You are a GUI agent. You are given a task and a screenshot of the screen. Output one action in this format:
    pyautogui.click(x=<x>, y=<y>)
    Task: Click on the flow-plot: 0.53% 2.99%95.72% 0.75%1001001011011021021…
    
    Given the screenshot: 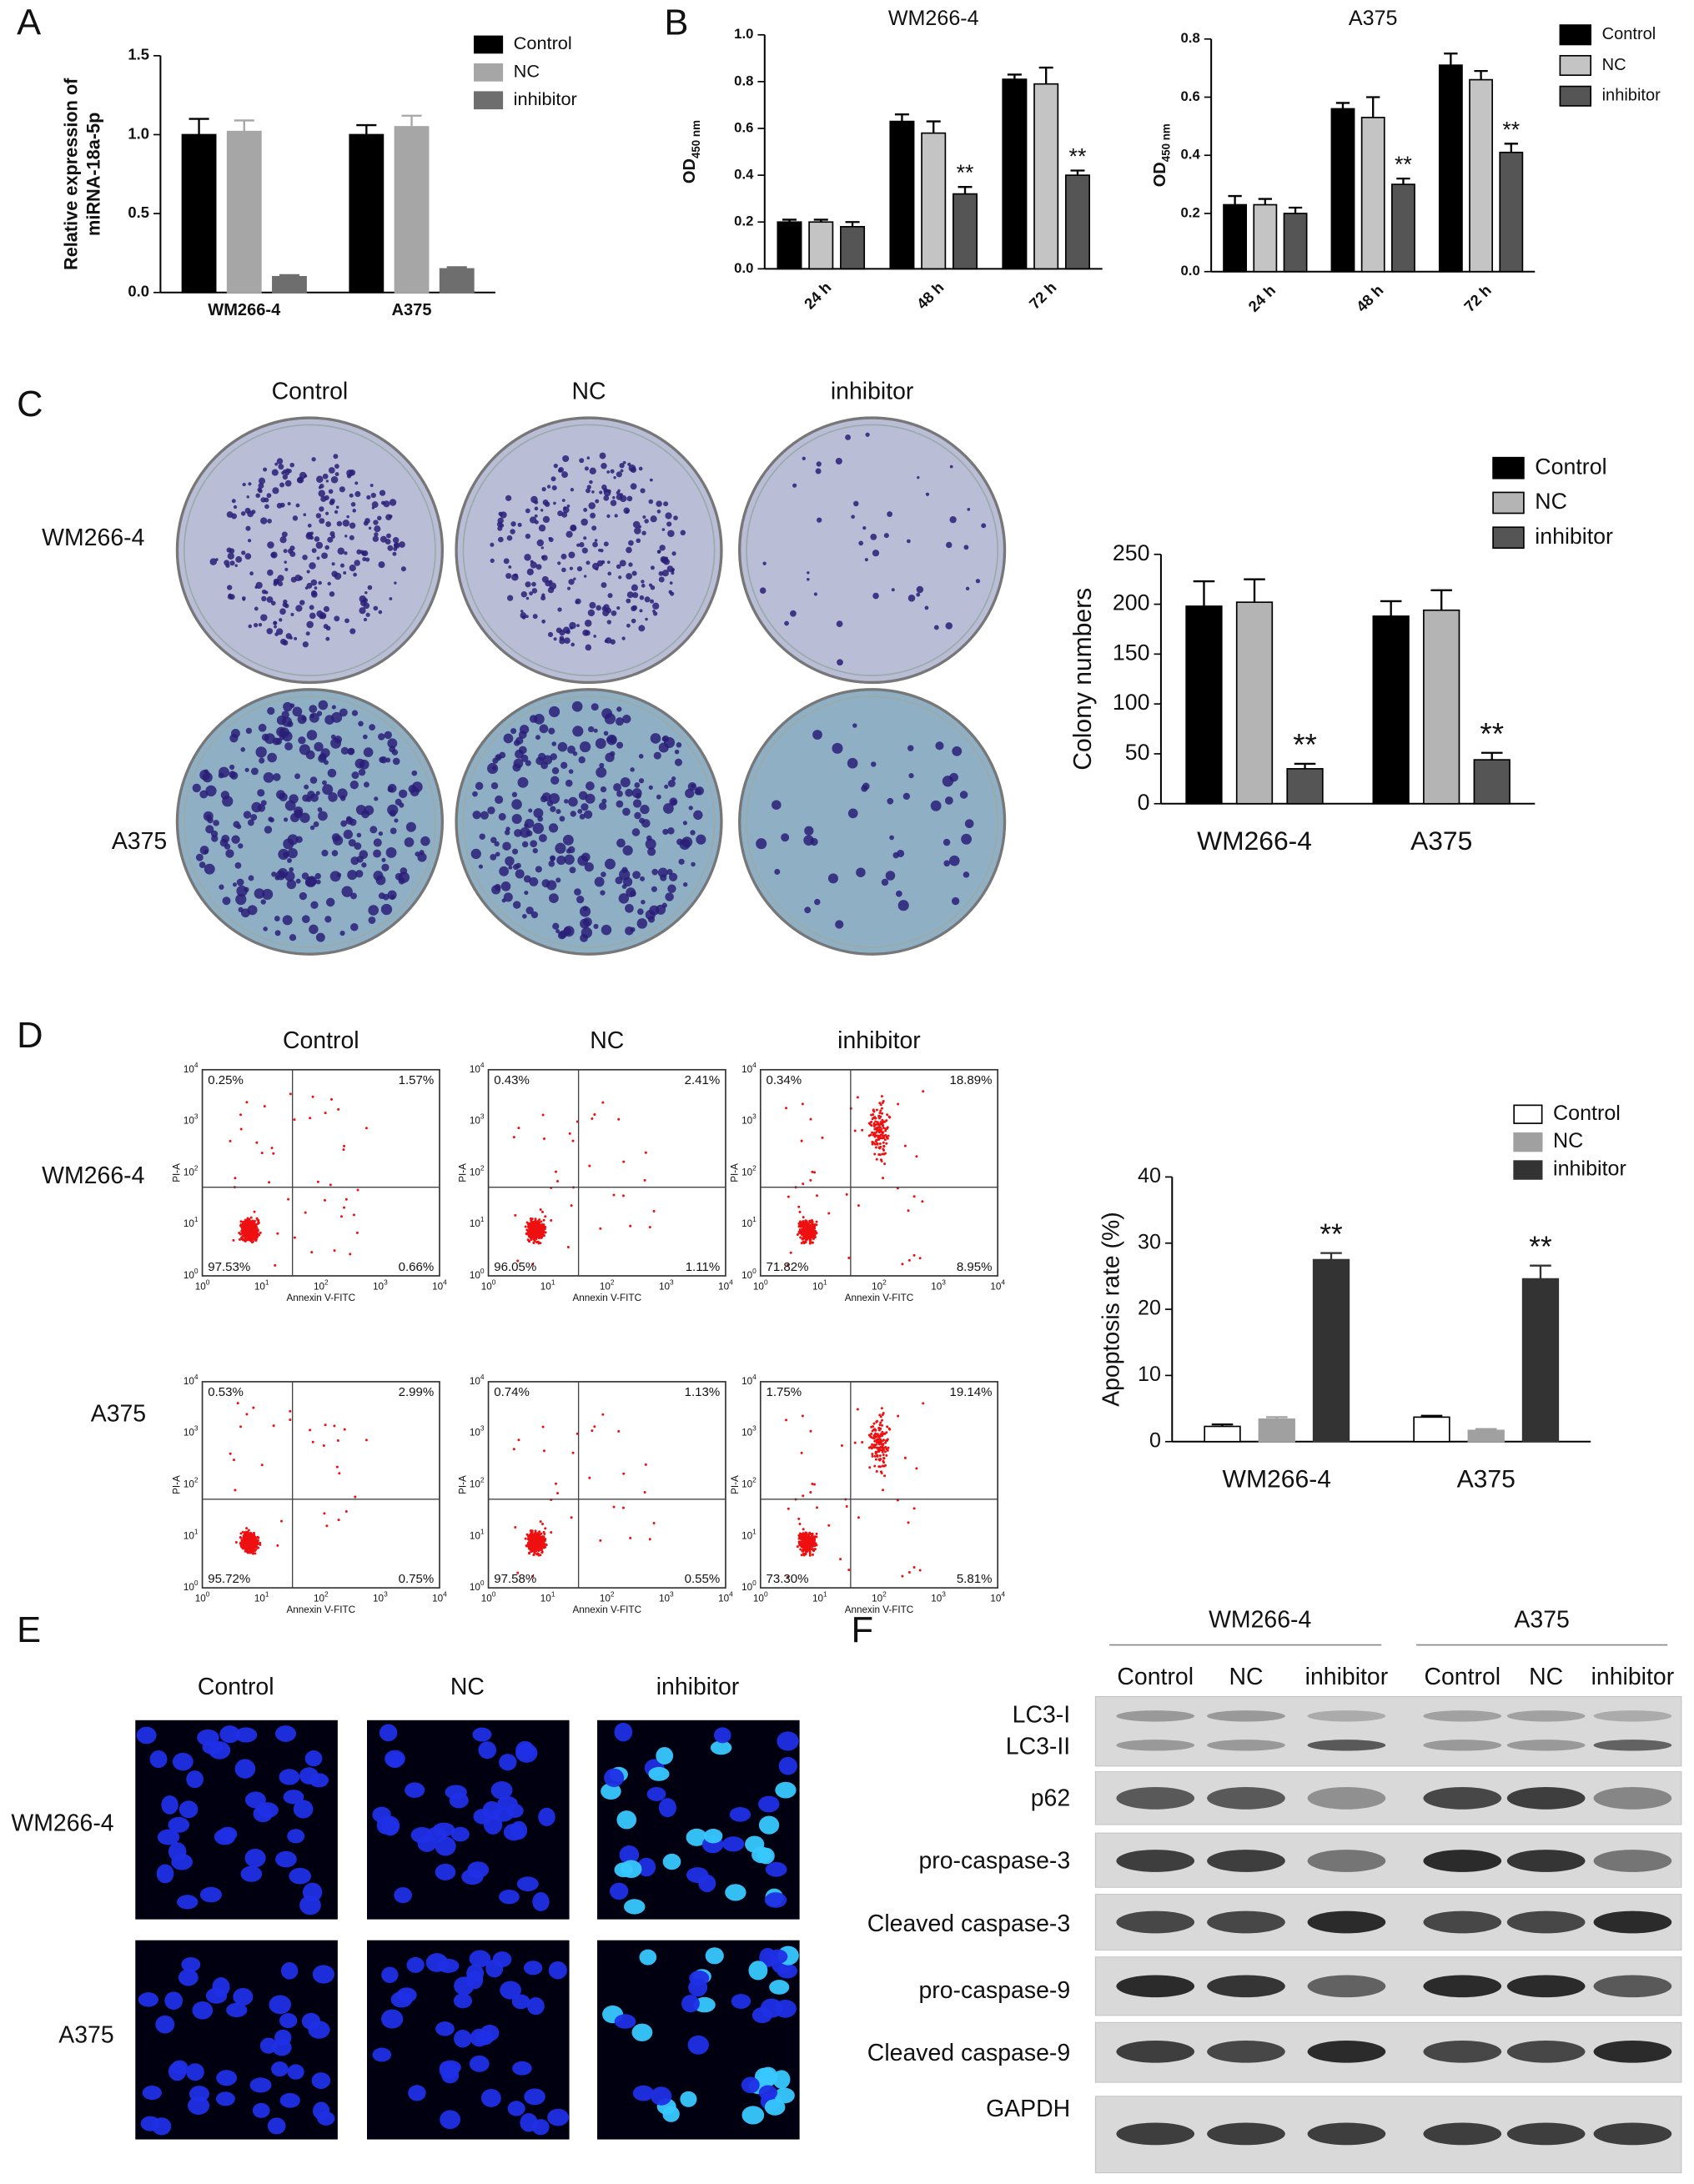 What is the action you would take?
    pyautogui.click(x=310, y=1494)
    